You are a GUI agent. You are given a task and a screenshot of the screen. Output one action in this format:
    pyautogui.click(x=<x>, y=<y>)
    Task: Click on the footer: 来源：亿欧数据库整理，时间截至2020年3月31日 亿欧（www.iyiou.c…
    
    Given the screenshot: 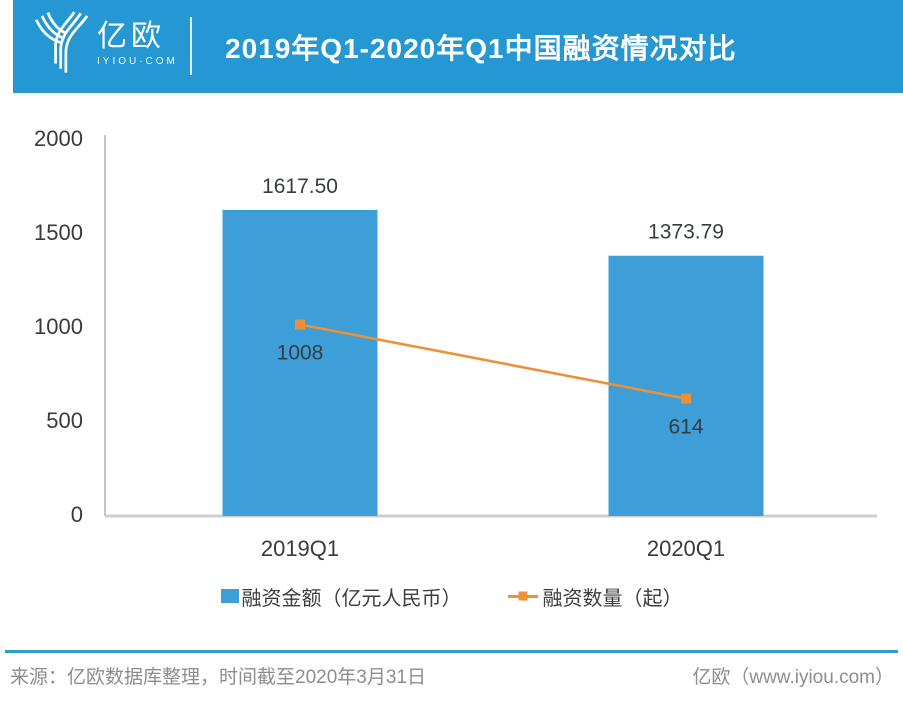 What is the action you would take?
    pyautogui.click(x=452, y=675)
    